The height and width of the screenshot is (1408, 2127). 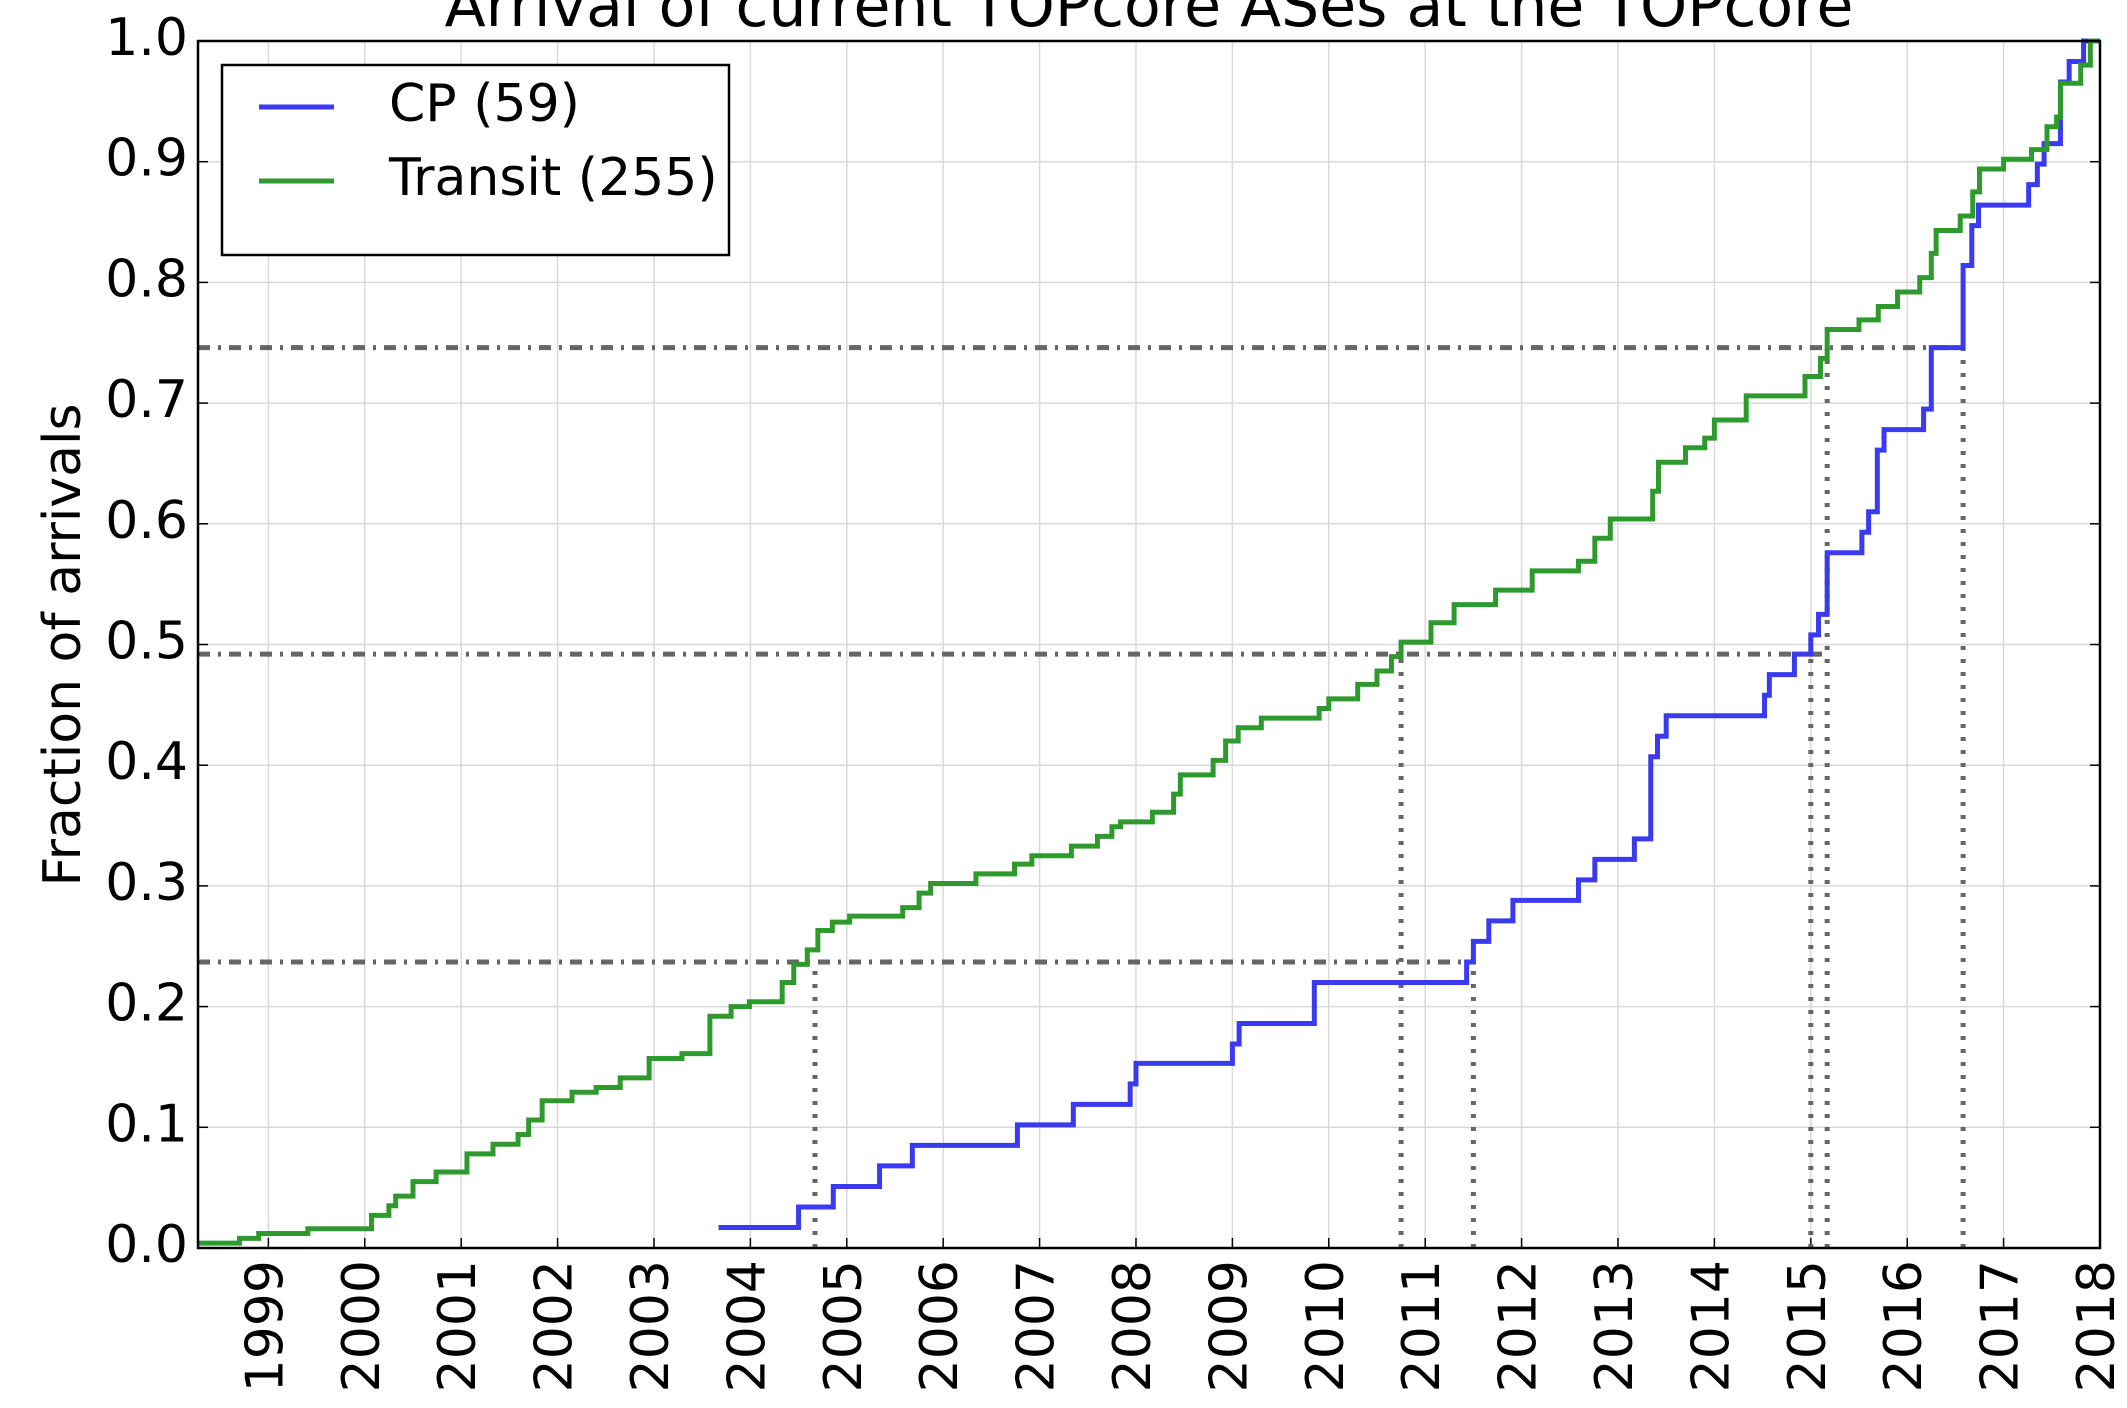 What do you see at coordinates (1229, 1326) in the screenshot?
I see `x-tick-label: 2009` at bounding box center [1229, 1326].